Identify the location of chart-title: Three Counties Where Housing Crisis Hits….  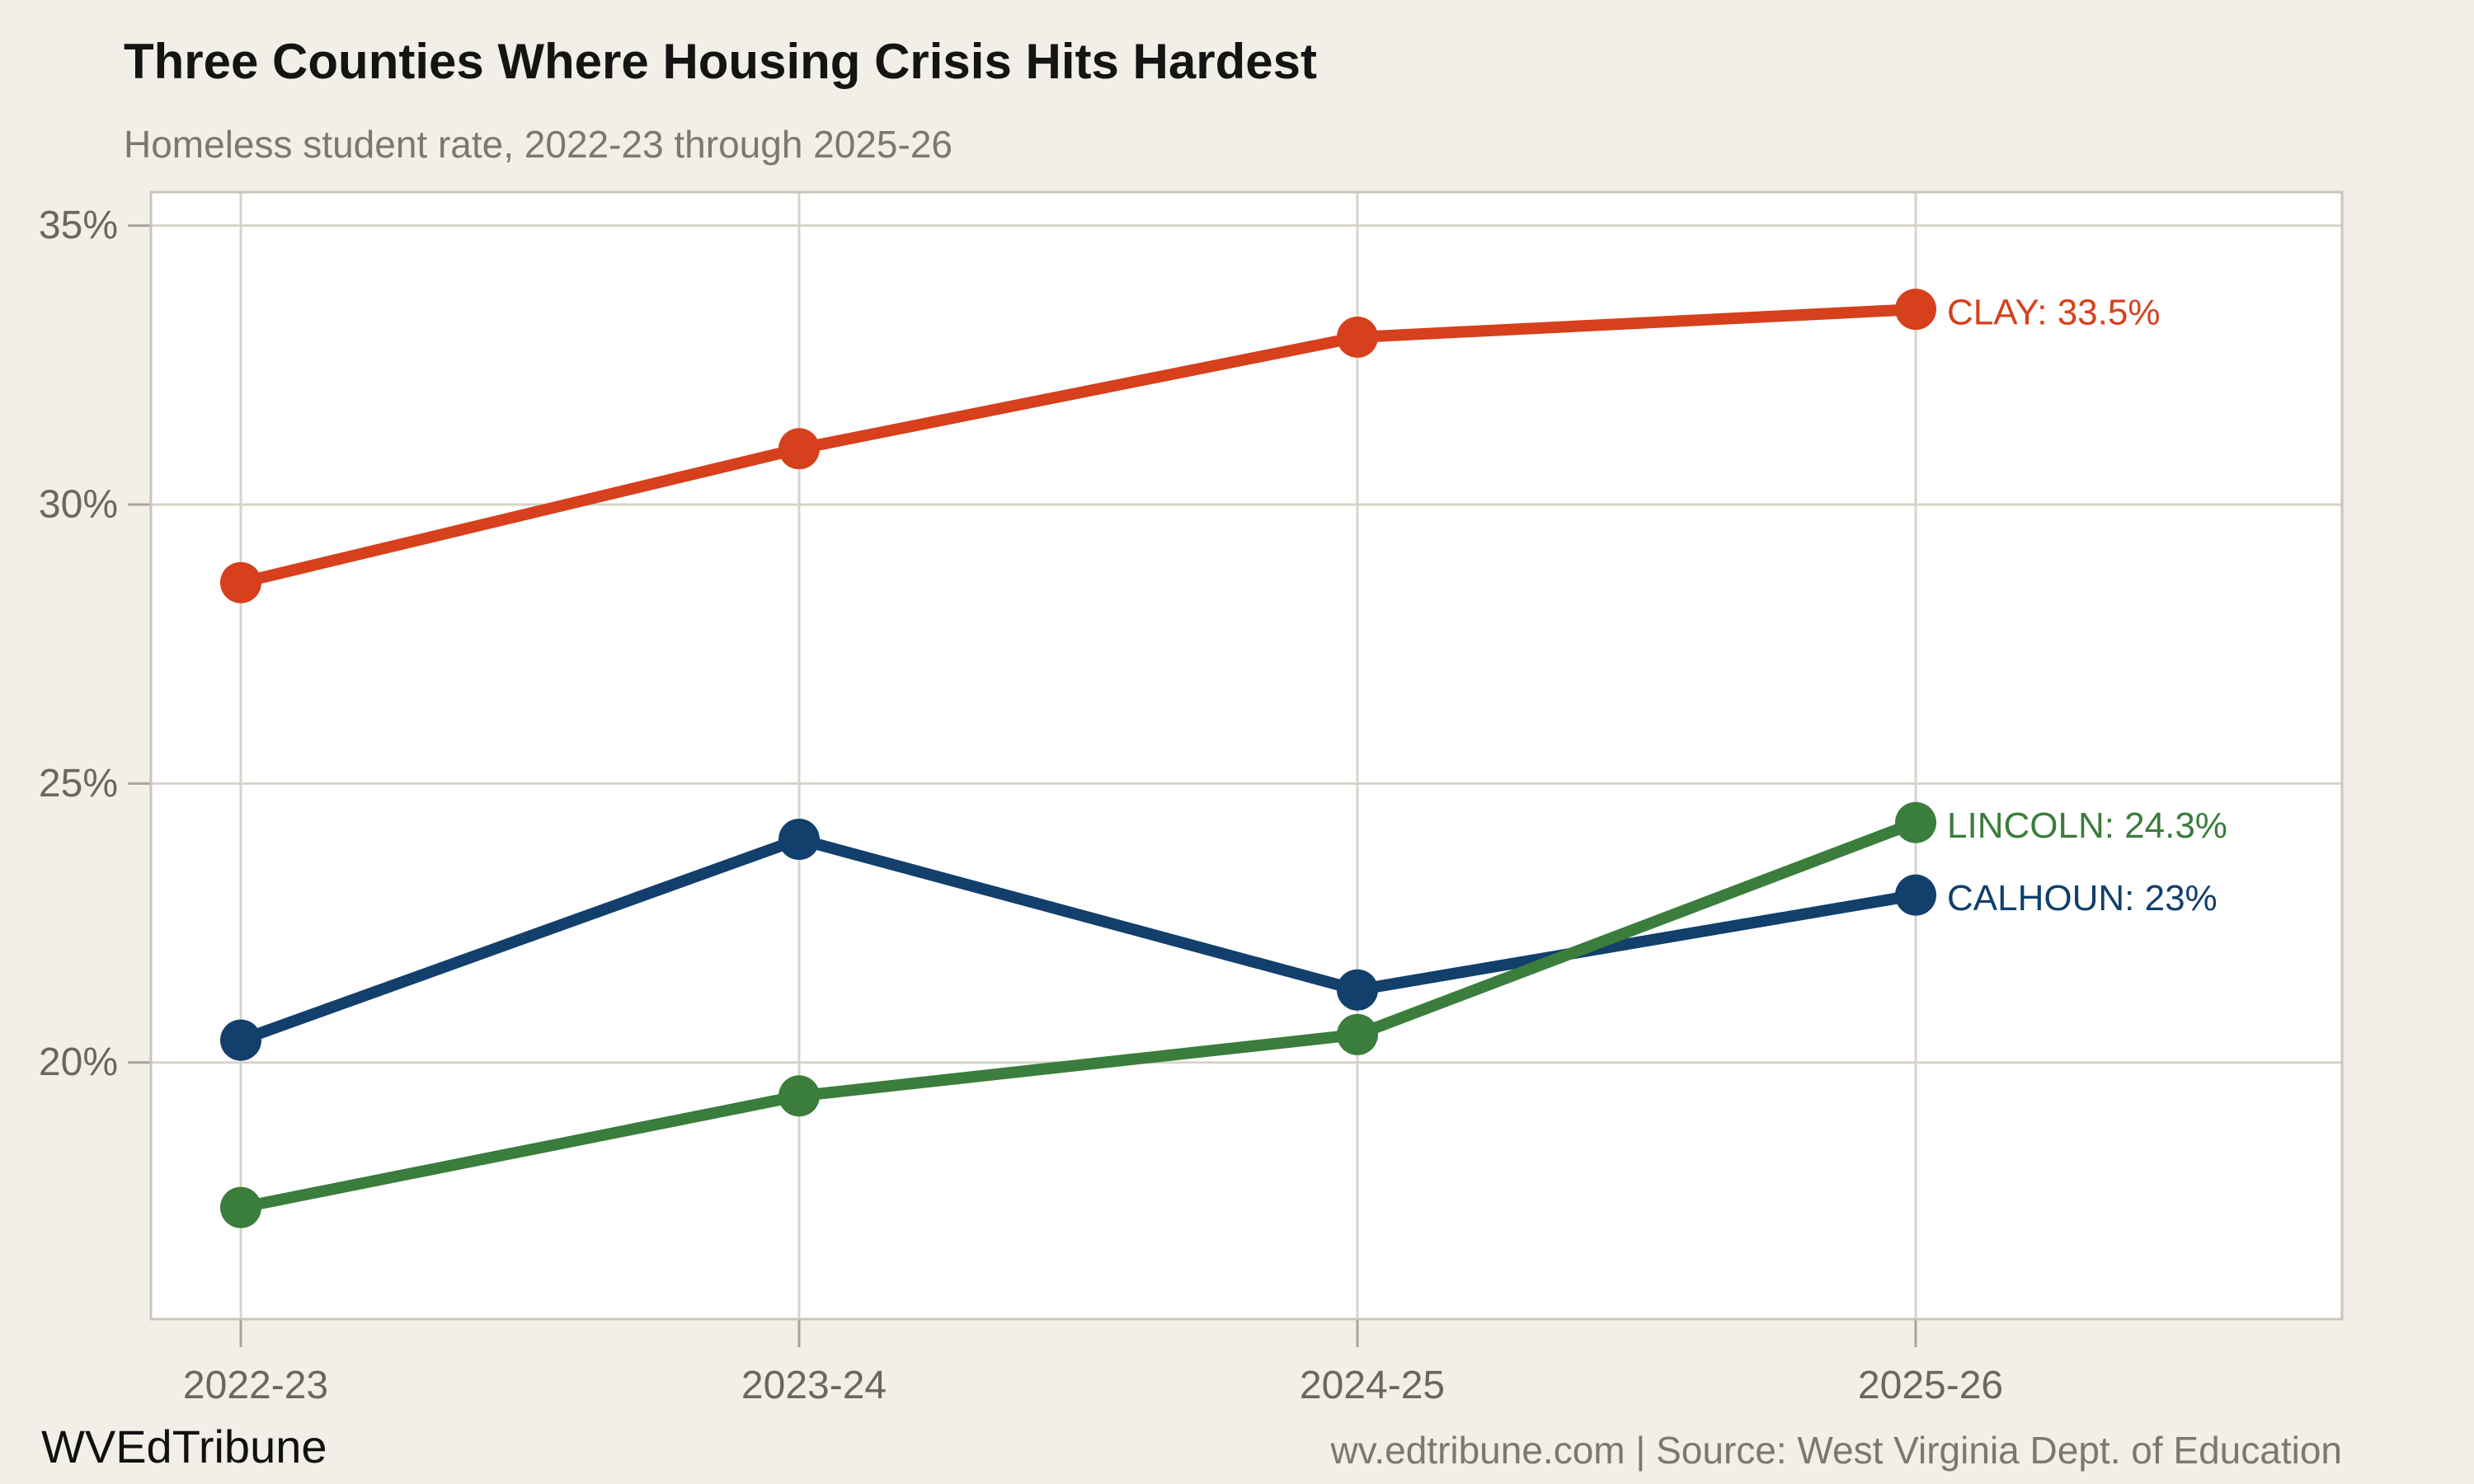
(720, 62).